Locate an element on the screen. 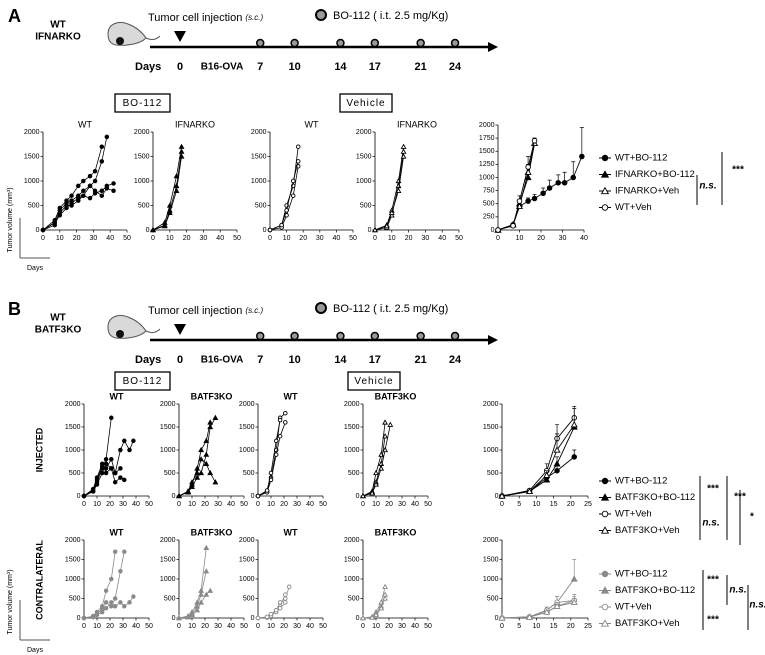 The width and height of the screenshot is (765, 655). day-label: 14 is located at coordinates (340, 67).